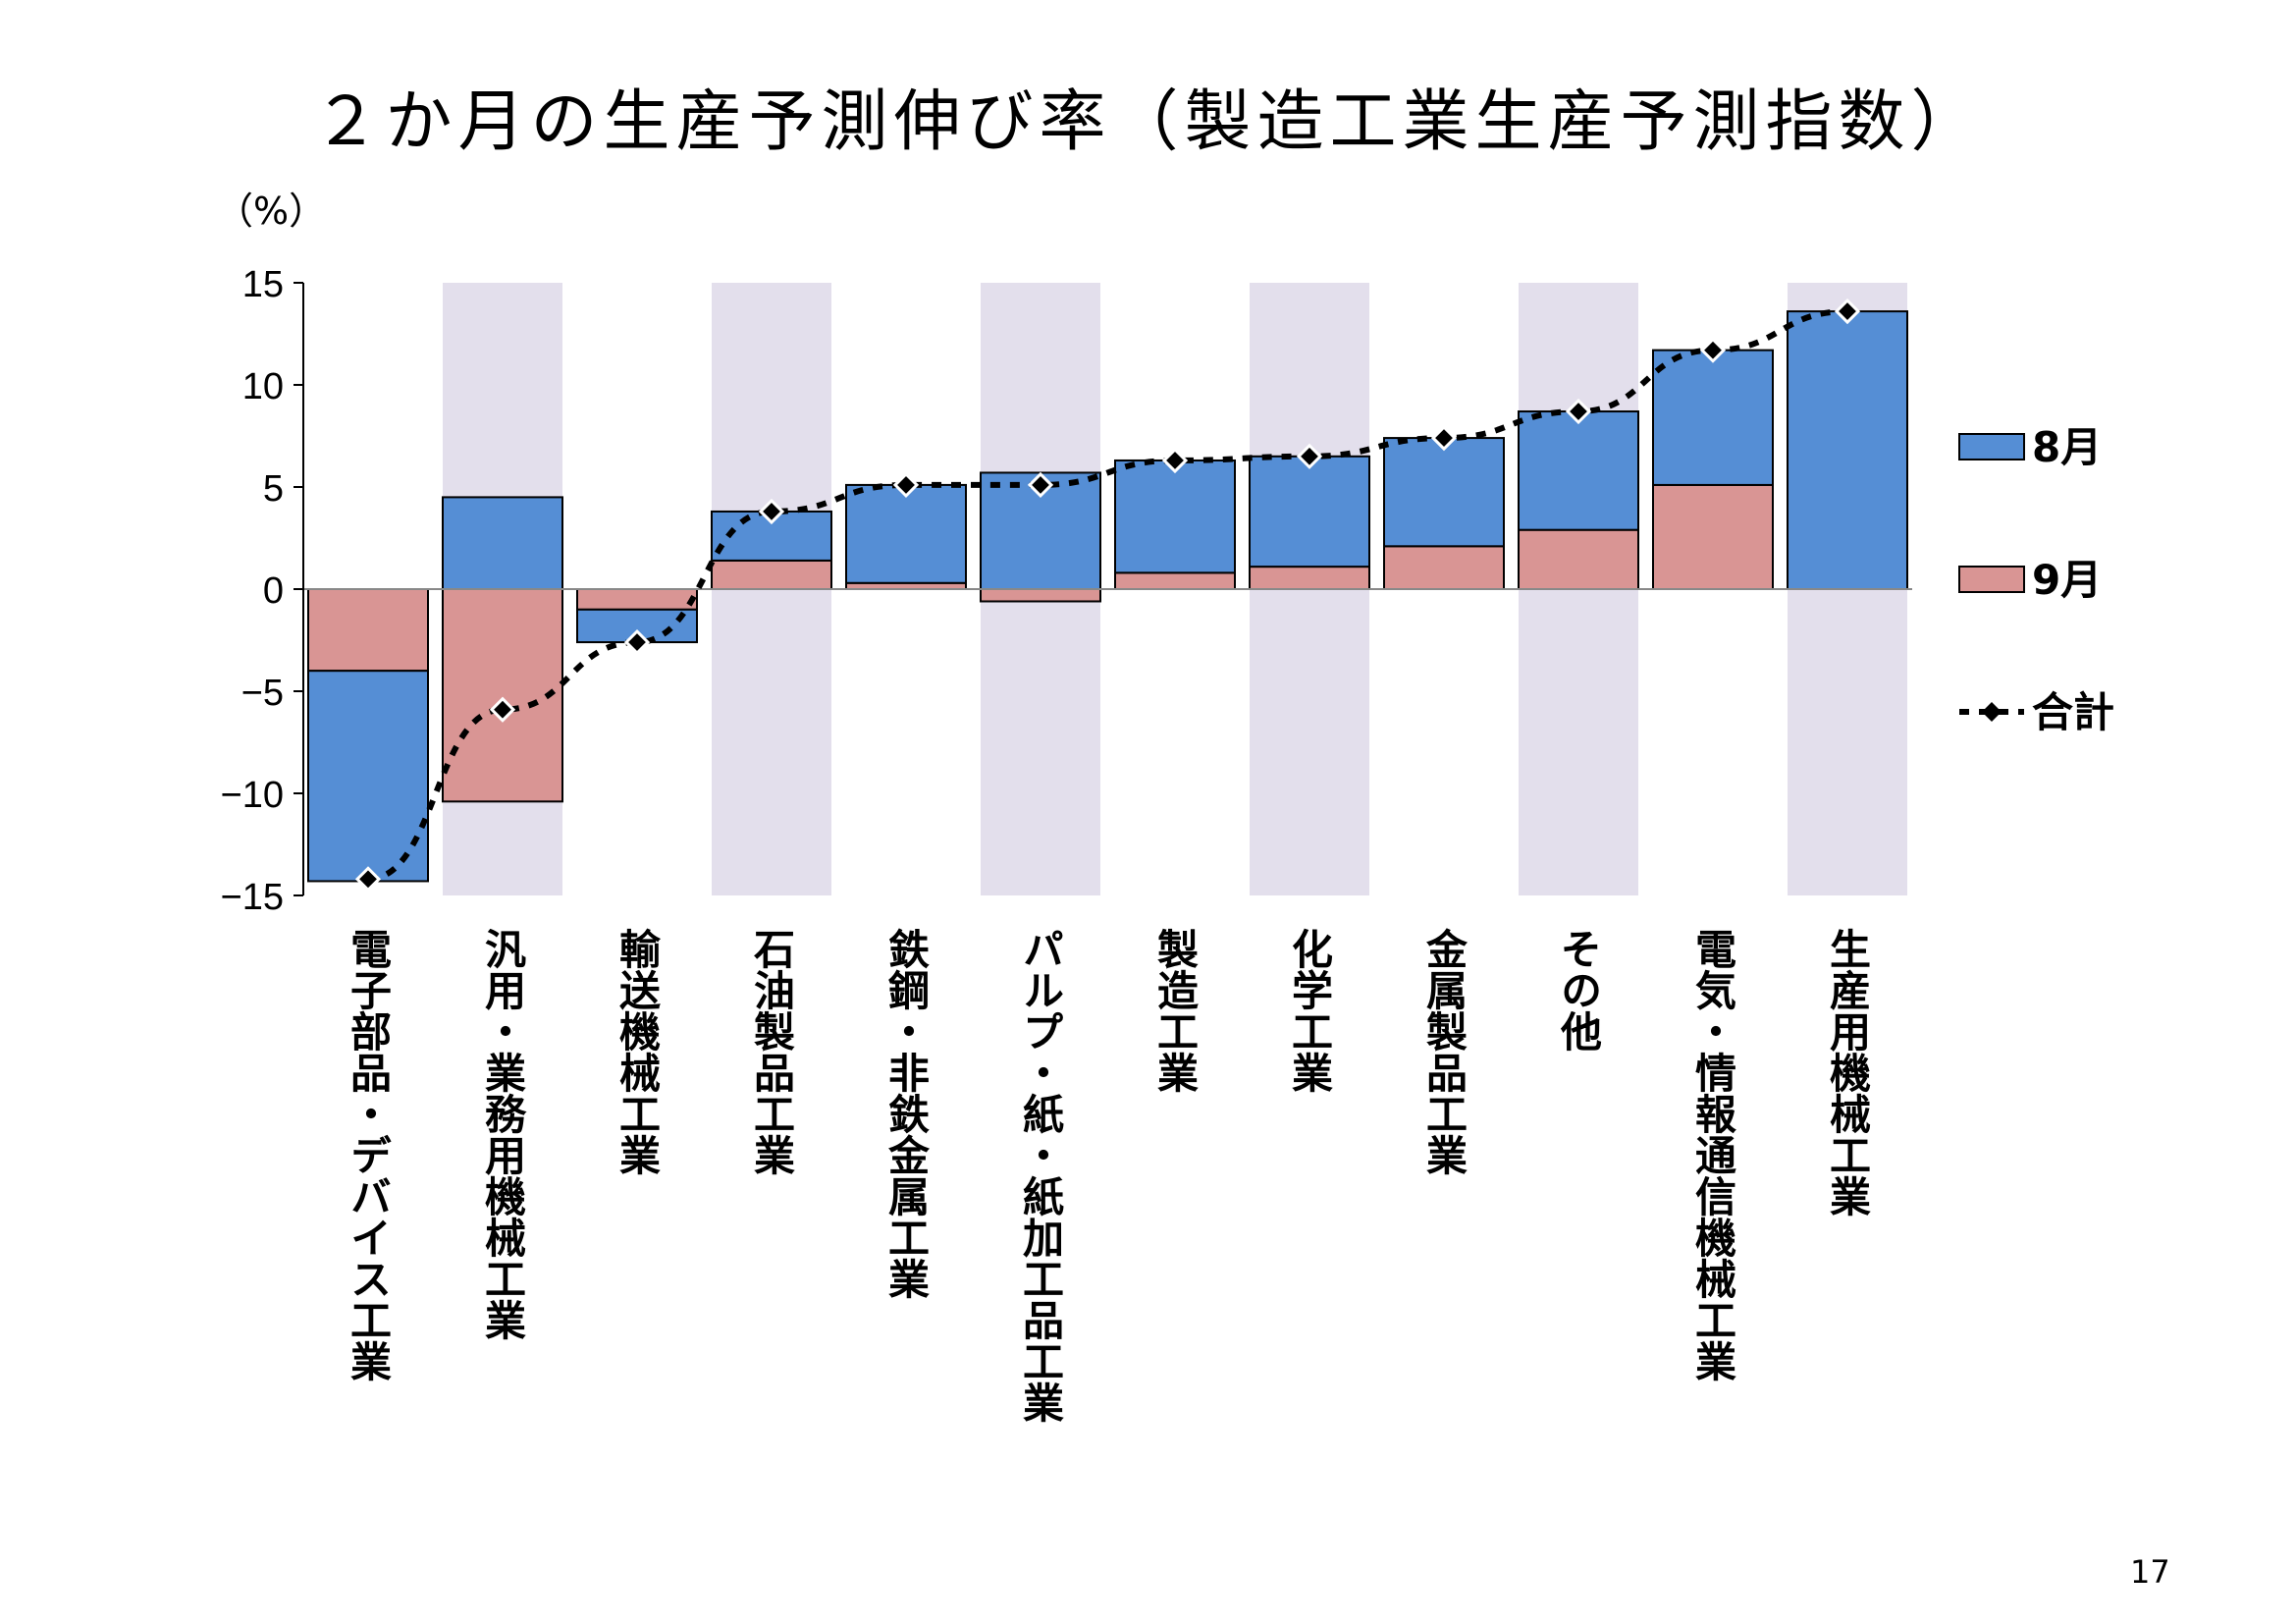 This screenshot has height=1624, width=2296. I want to click on legend-label: 9月, so click(2067, 580).